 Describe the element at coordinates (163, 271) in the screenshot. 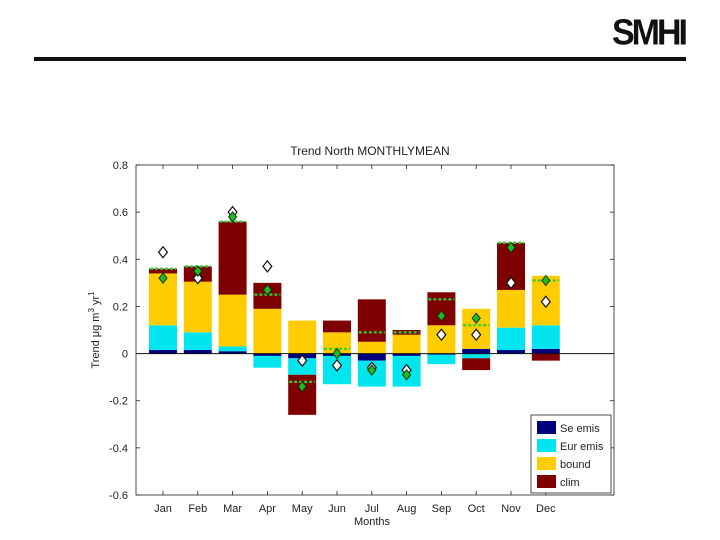

I see `bar-clim-jan` at that location.